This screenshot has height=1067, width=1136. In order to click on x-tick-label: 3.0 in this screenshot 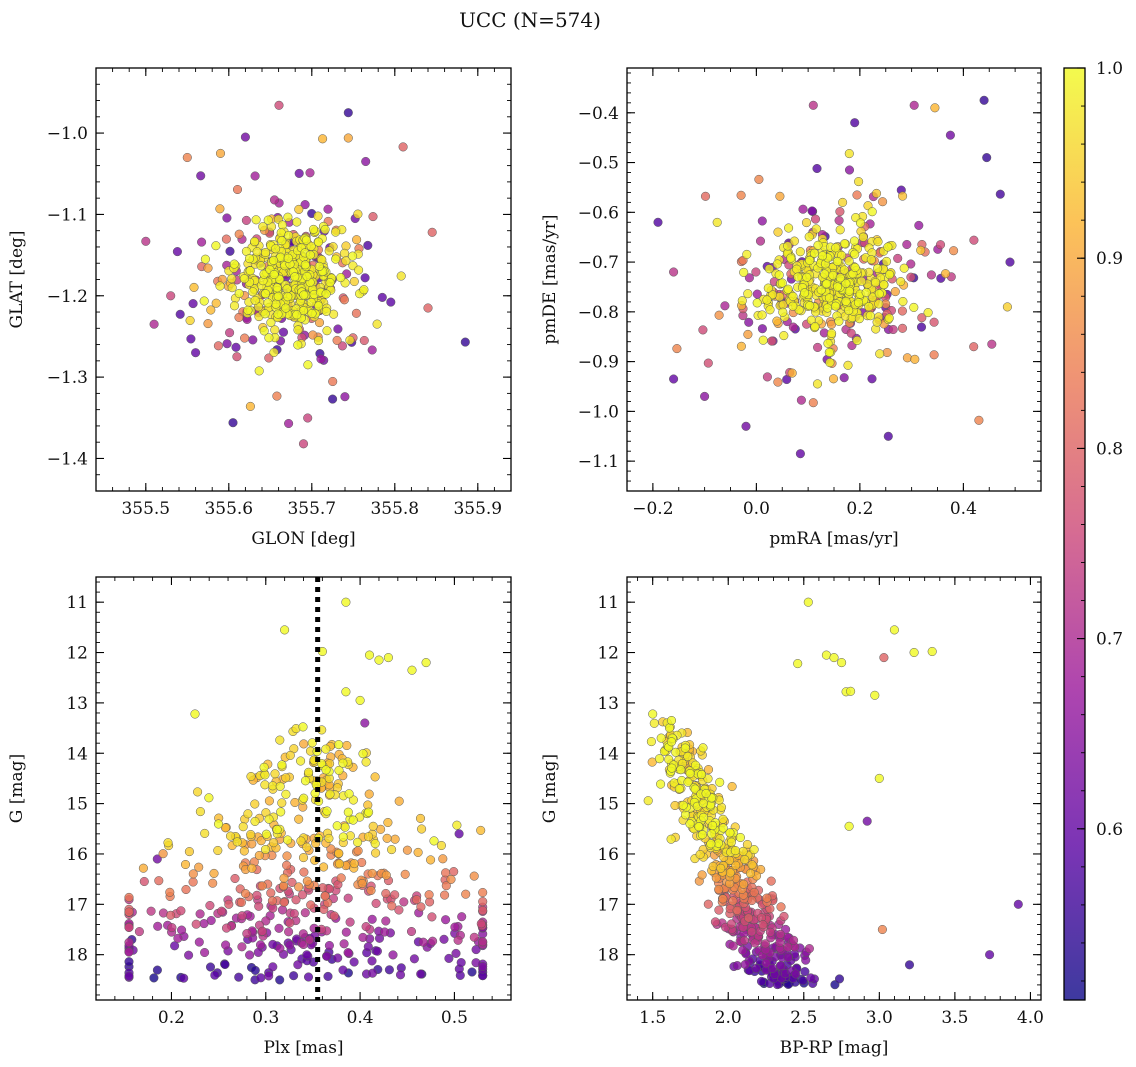, I will do `click(879, 1018)`.